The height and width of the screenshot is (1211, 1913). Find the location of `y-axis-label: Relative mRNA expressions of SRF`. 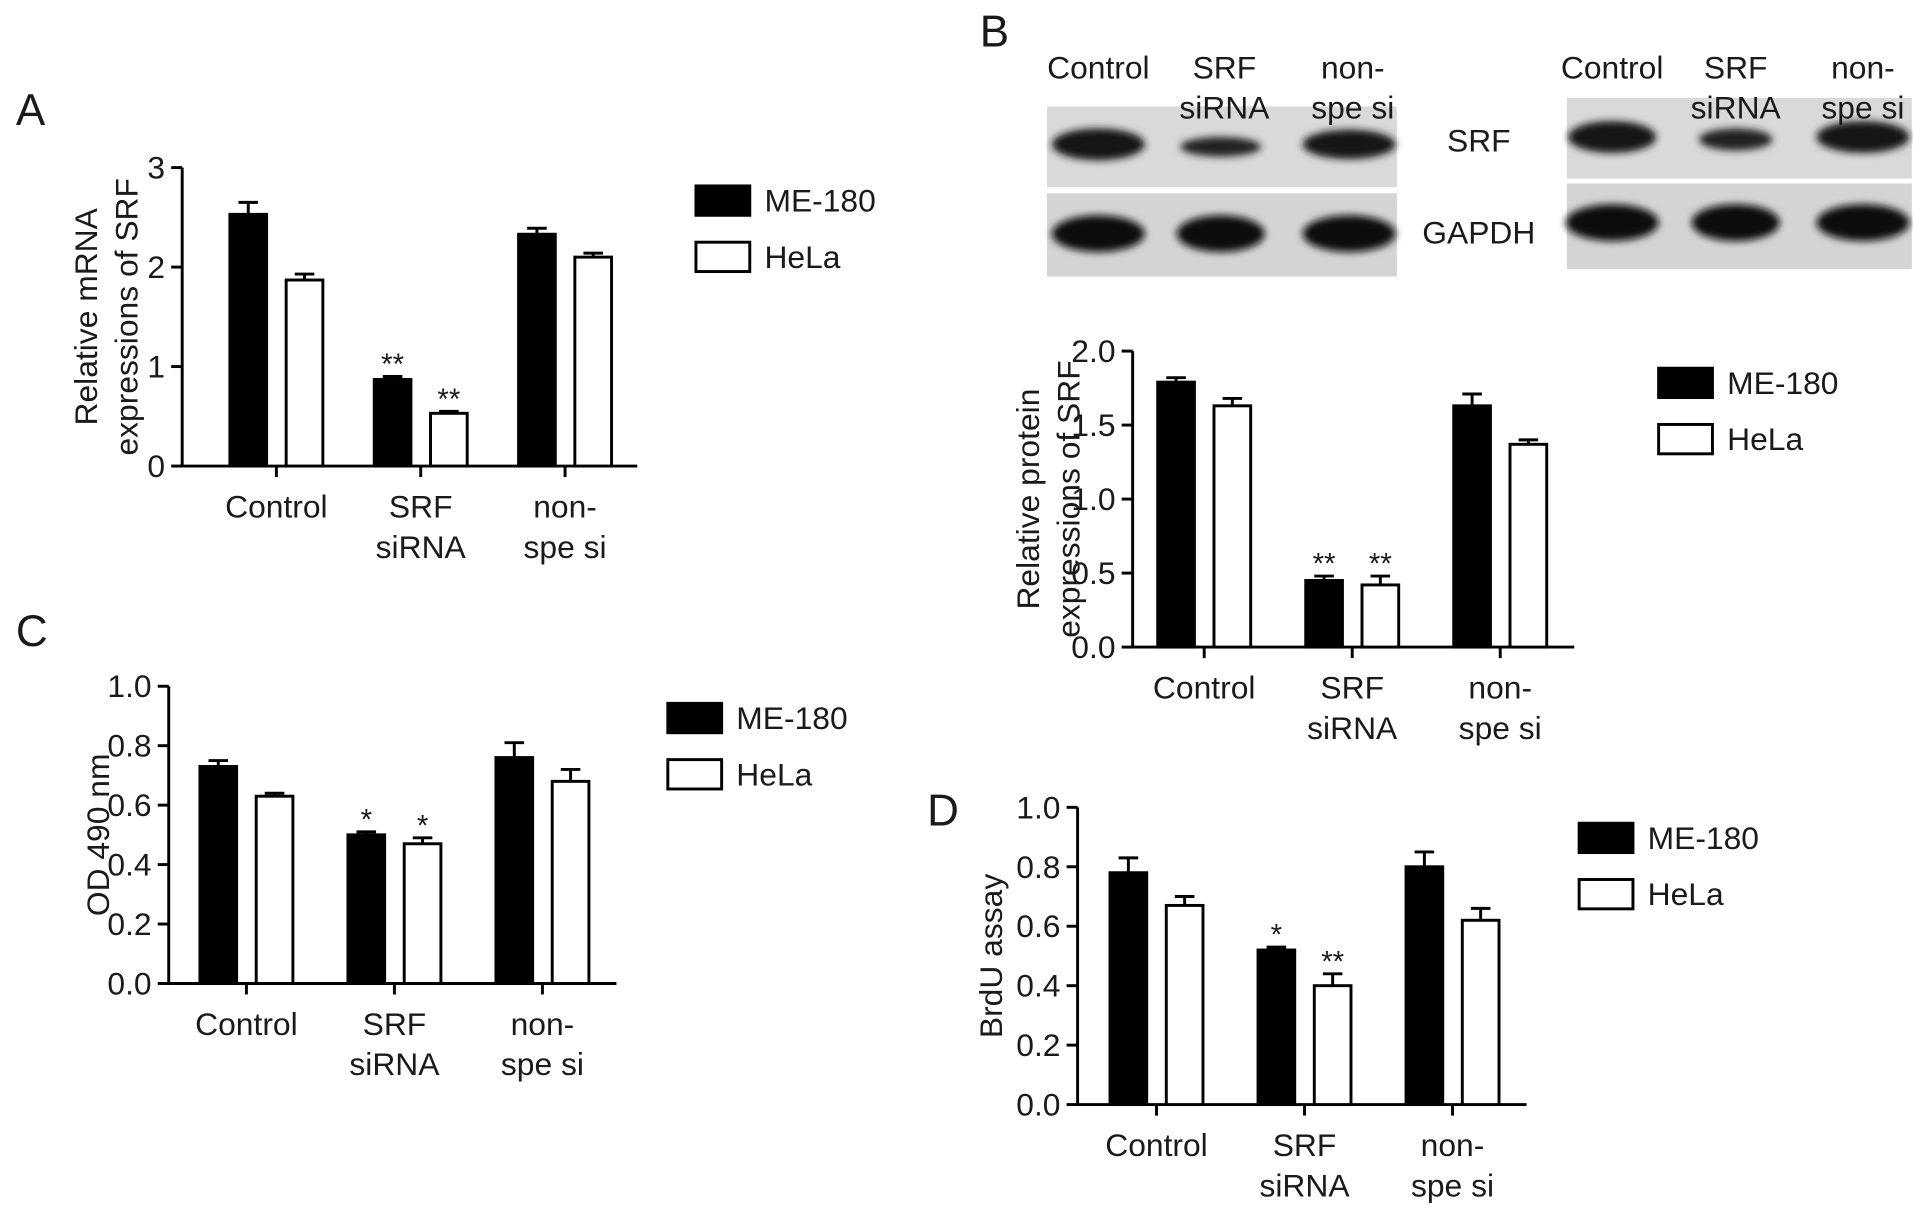

y-axis-label: Relative mRNA expressions of SRF is located at coordinates (106, 316).